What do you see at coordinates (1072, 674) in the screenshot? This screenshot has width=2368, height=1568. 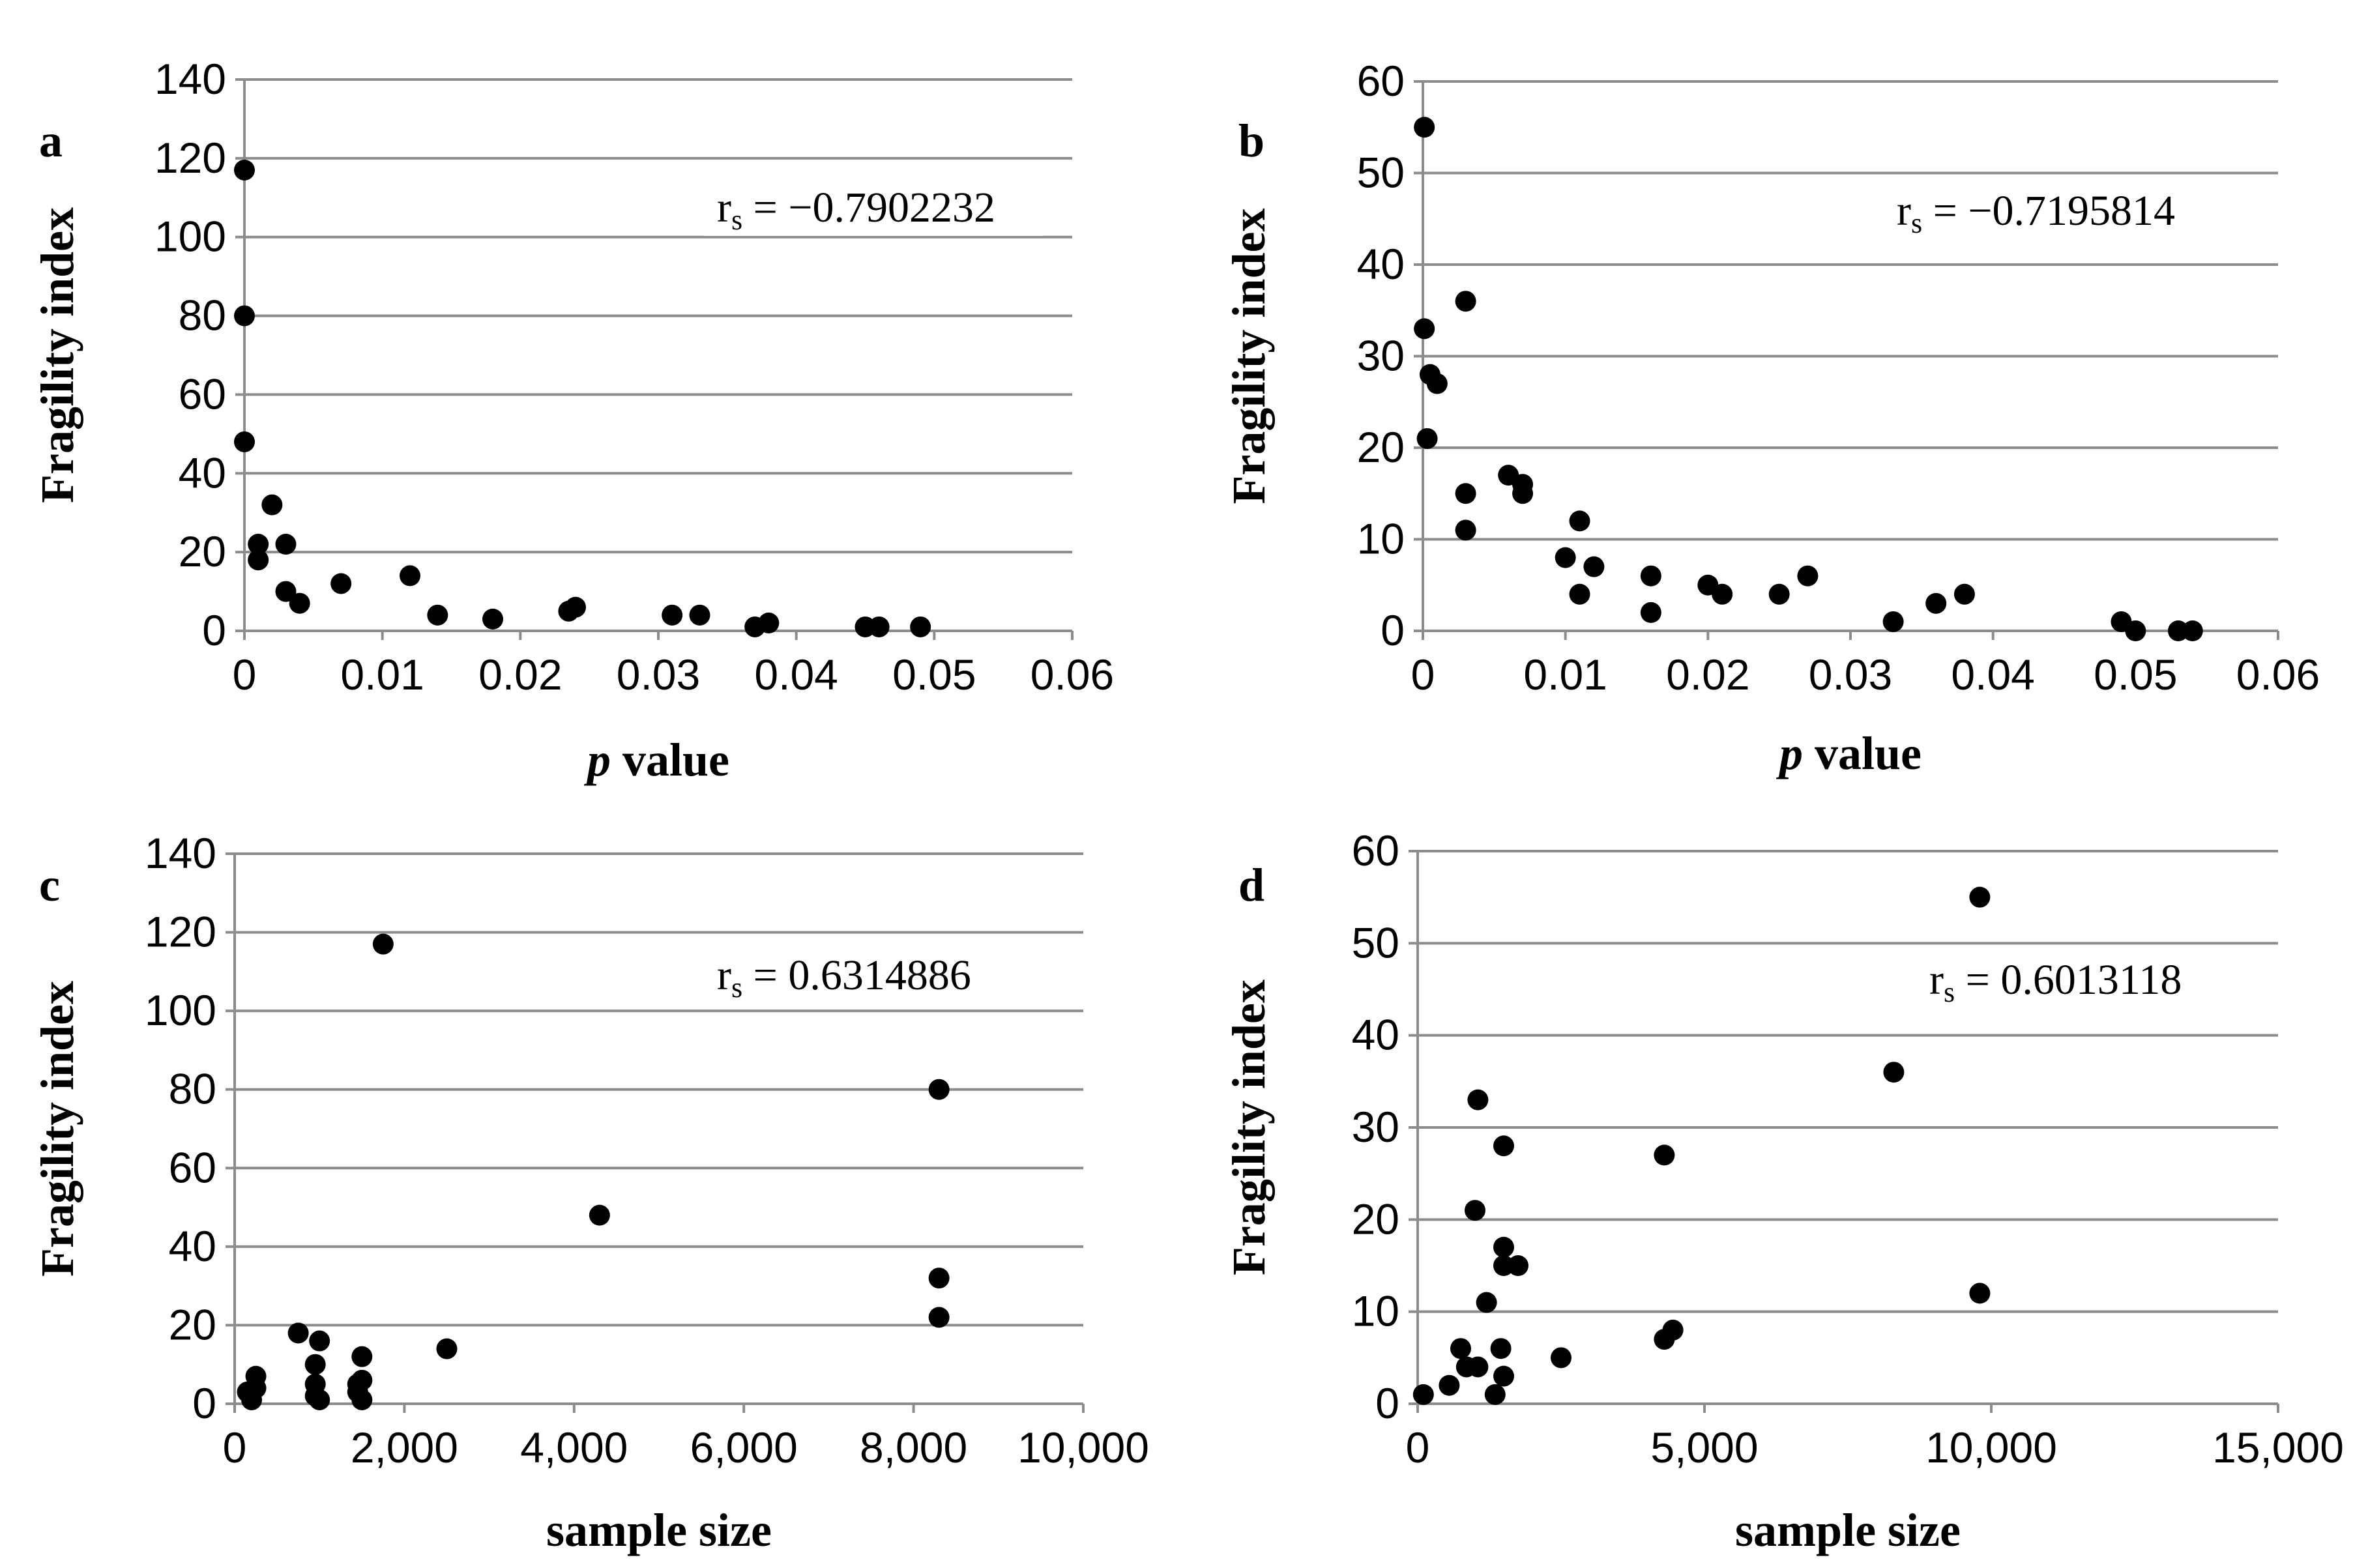 I see `x-tick-label: 0.06` at bounding box center [1072, 674].